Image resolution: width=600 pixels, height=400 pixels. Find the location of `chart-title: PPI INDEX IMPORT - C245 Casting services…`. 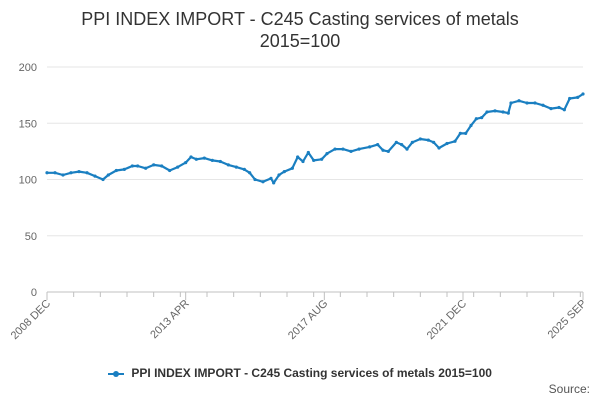

chart-title: PPI INDEX IMPORT - C245 Casting services… is located at coordinates (300, 30).